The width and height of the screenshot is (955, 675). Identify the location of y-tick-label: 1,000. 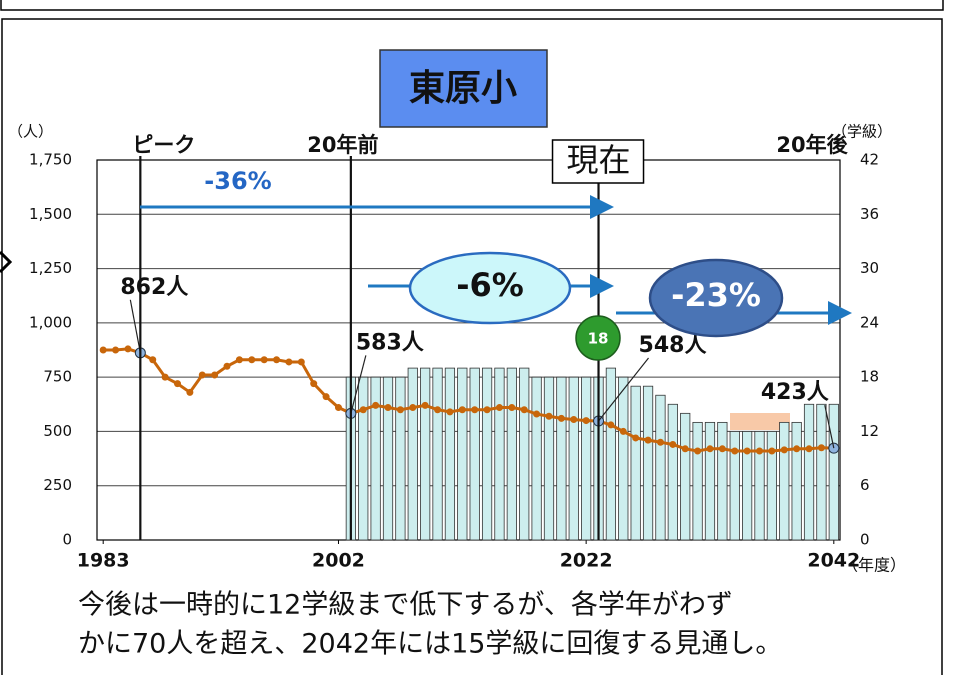
(50, 322).